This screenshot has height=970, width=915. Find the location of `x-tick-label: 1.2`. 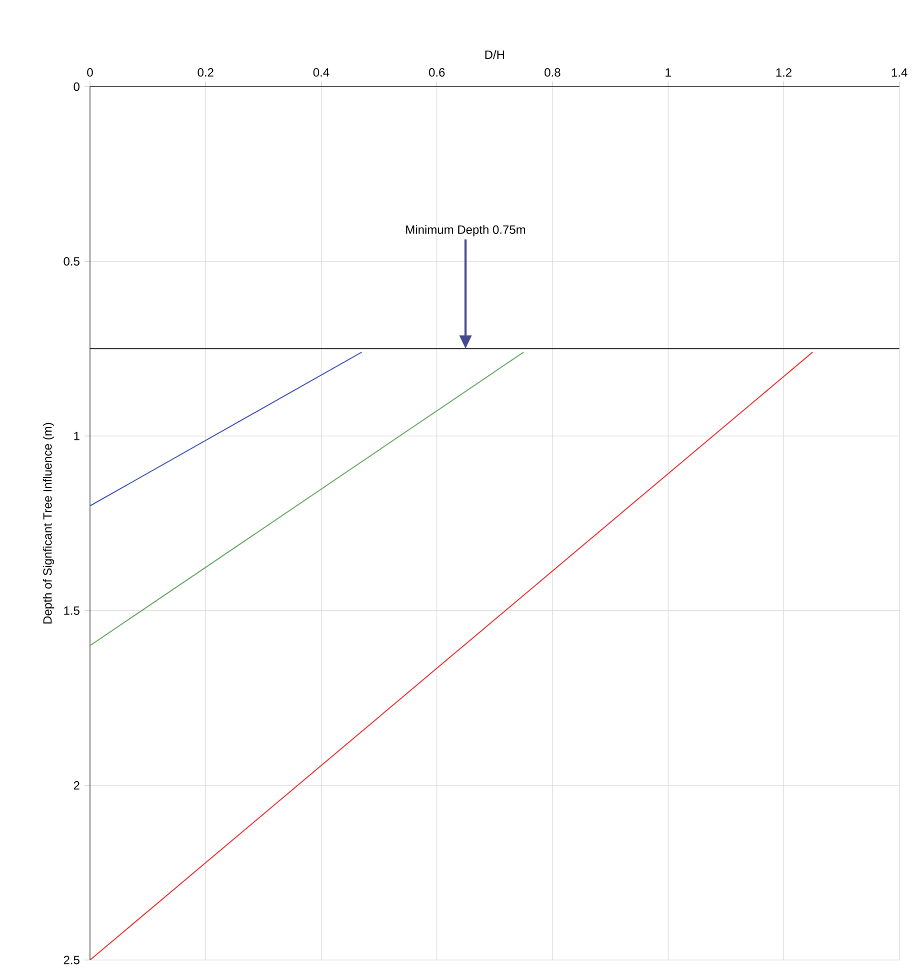

x-tick-label: 1.2 is located at coordinates (784, 72).